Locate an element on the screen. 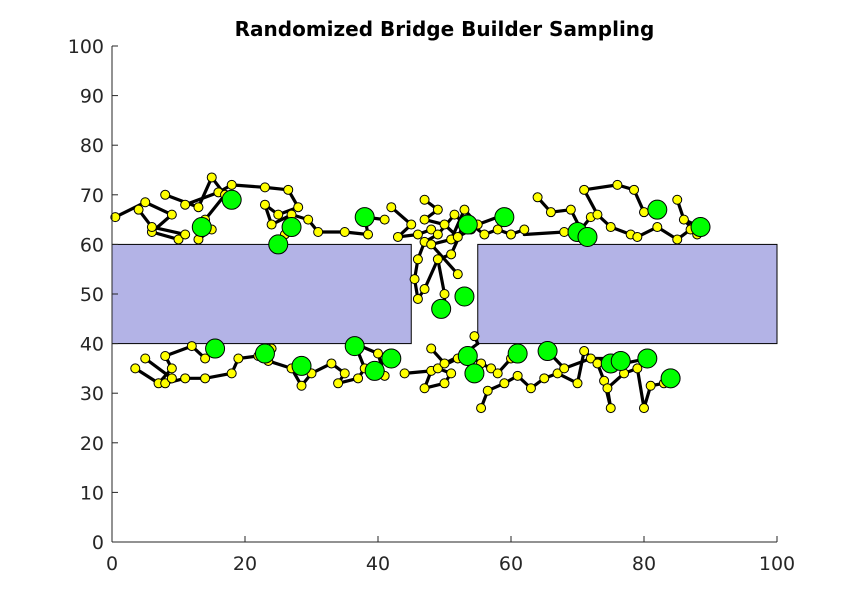  x-tick-label: 40 is located at coordinates (378, 564).